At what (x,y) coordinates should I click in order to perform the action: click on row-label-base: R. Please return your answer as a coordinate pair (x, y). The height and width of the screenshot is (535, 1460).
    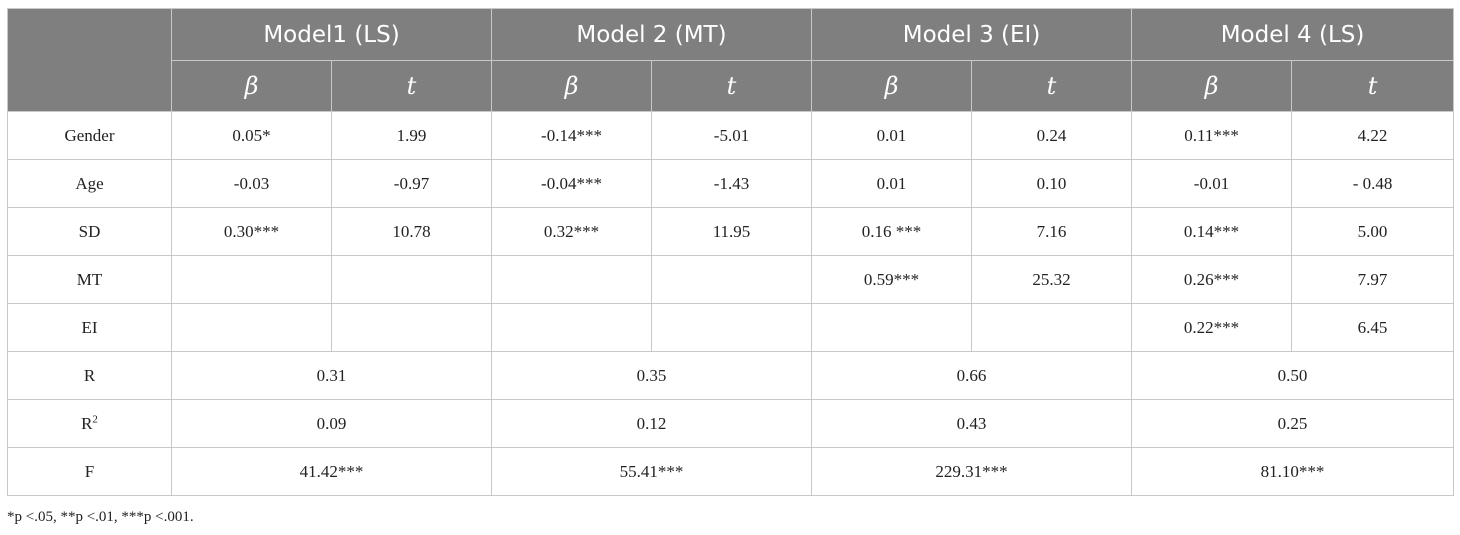
    Looking at the image, I should click on (87, 423).